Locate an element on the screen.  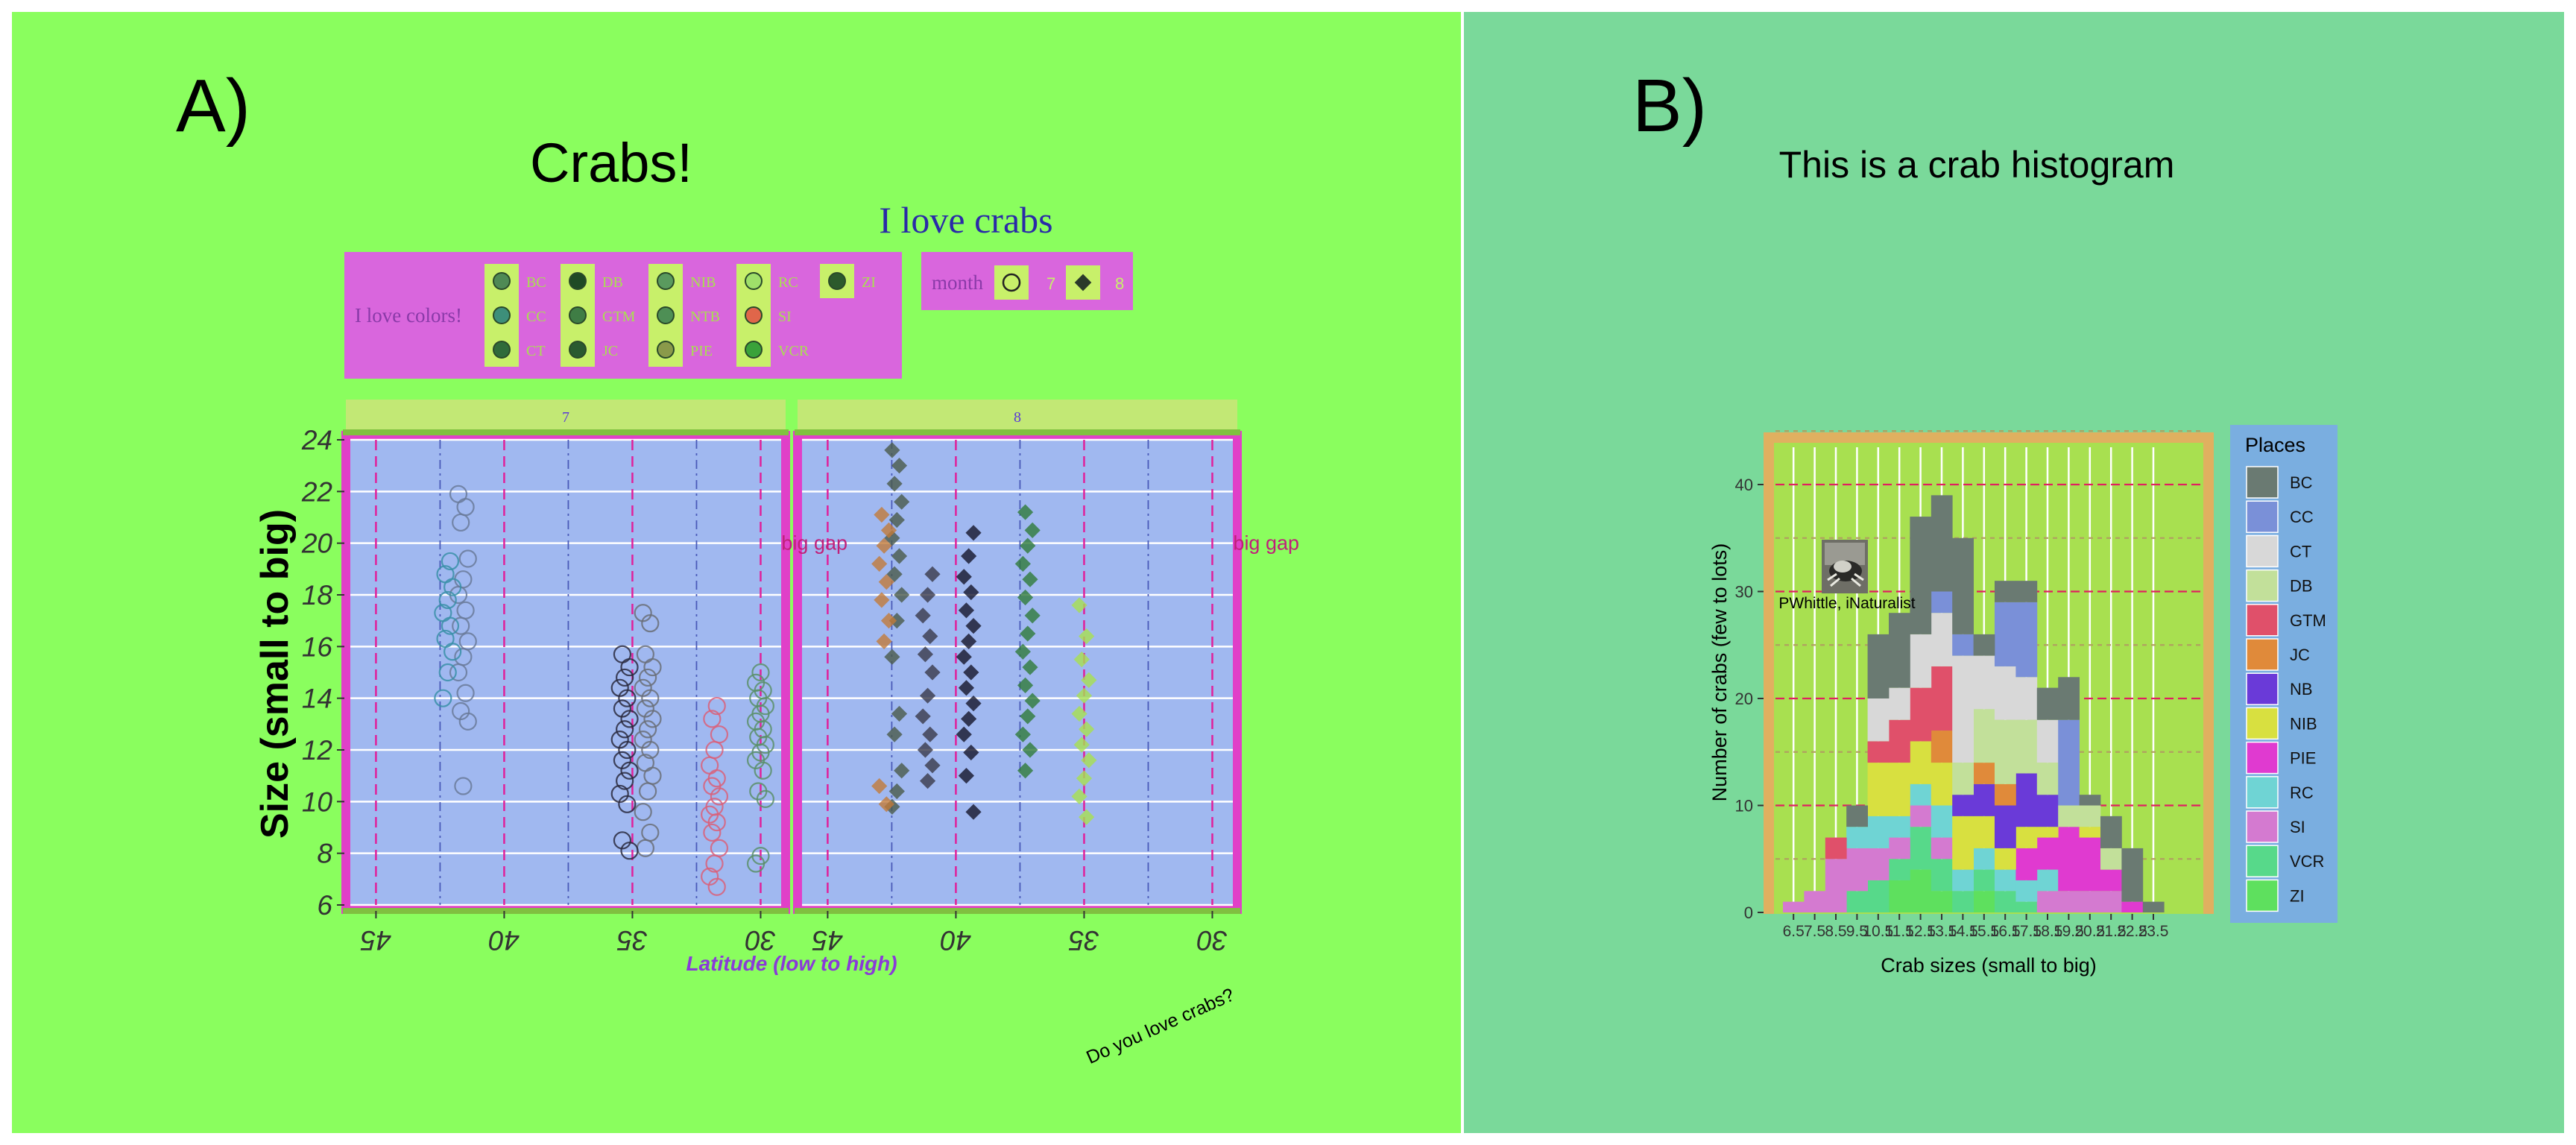
scatter-x-tick-label: 45 is located at coordinates (828, 940).